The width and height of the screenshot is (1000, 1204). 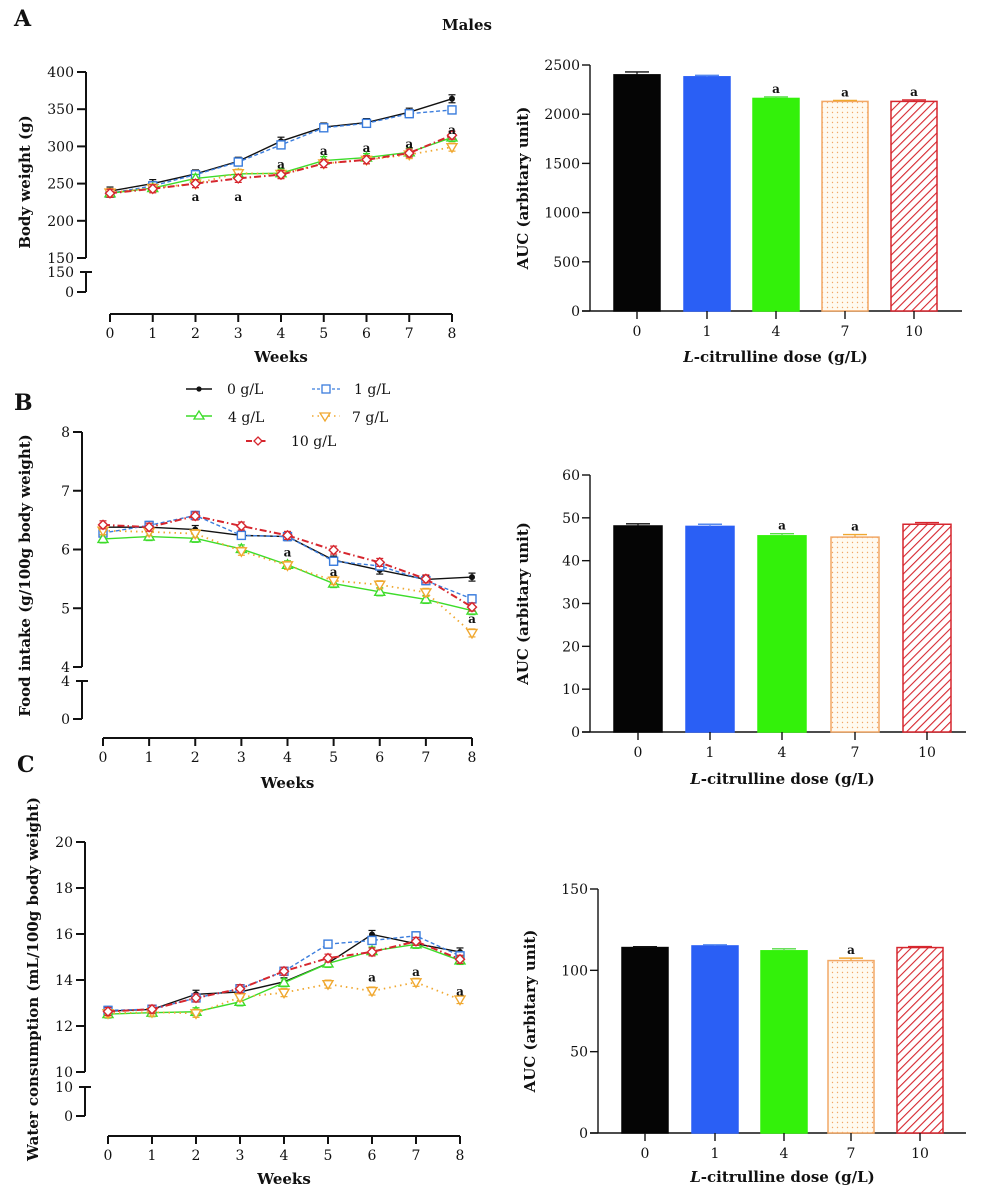 I want to click on y-tick-label: 6, so click(x=65, y=551).